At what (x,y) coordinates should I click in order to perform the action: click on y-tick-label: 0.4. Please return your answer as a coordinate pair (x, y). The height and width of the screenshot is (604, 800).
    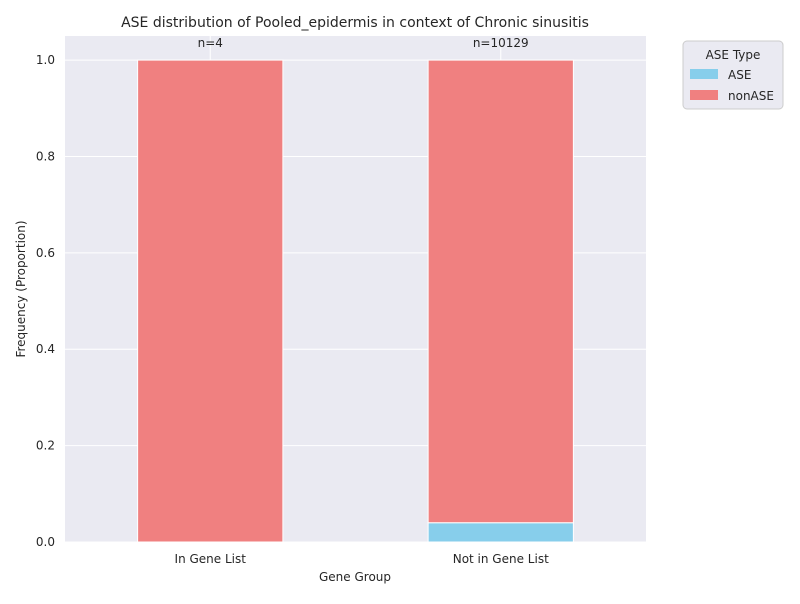
    Looking at the image, I should click on (45, 349).